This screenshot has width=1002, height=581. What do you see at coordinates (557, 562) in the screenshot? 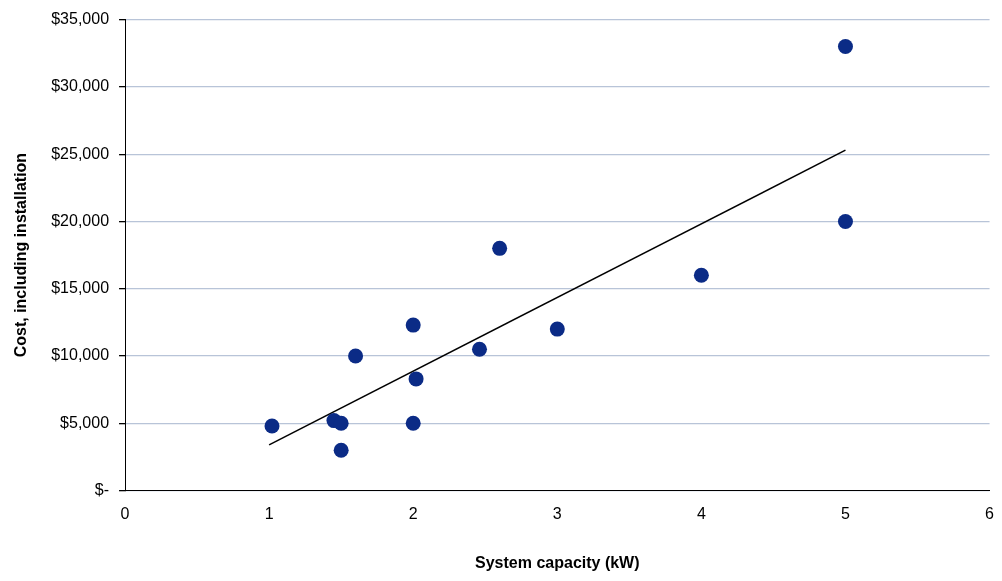
I see `x-axis-title: System capacity (kW)` at bounding box center [557, 562].